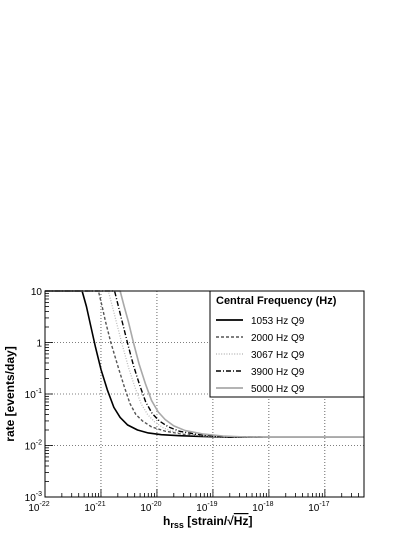  I want to click on x-tick-label-exponent: -18, so click(268, 504).